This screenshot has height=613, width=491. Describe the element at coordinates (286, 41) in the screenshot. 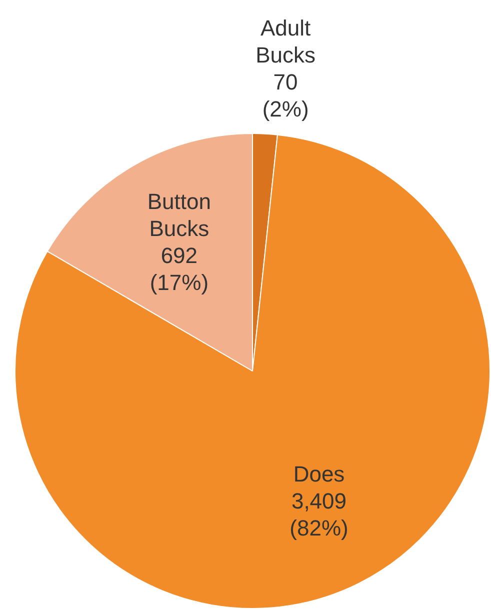

I see `slice-label: Adult Bucks` at that location.